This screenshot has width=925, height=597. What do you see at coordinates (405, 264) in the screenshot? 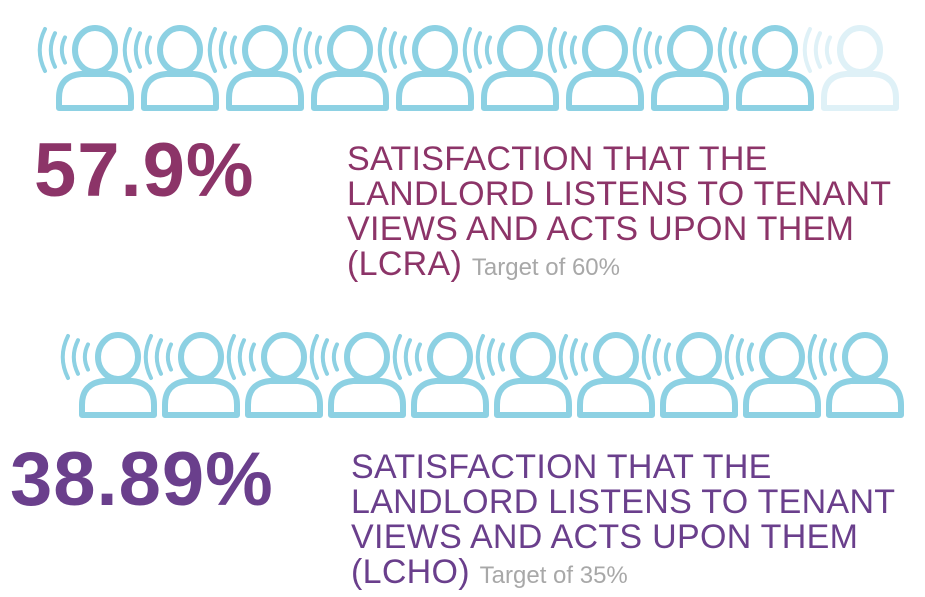
I see `stat-tag-lcra: (LCRA)` at bounding box center [405, 264].